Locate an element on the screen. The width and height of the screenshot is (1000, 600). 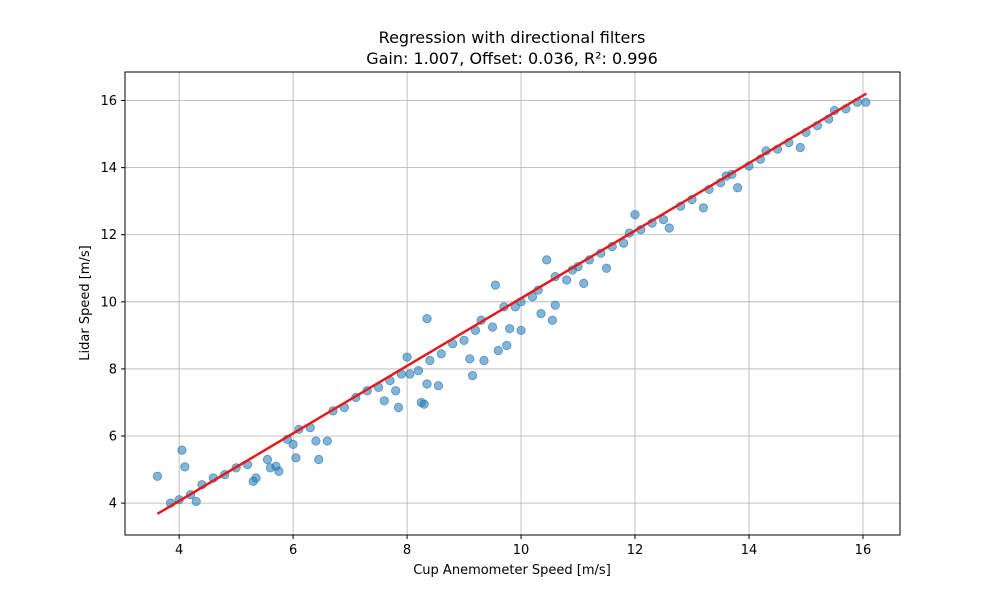
x-tick-label: 16 is located at coordinates (863, 550).